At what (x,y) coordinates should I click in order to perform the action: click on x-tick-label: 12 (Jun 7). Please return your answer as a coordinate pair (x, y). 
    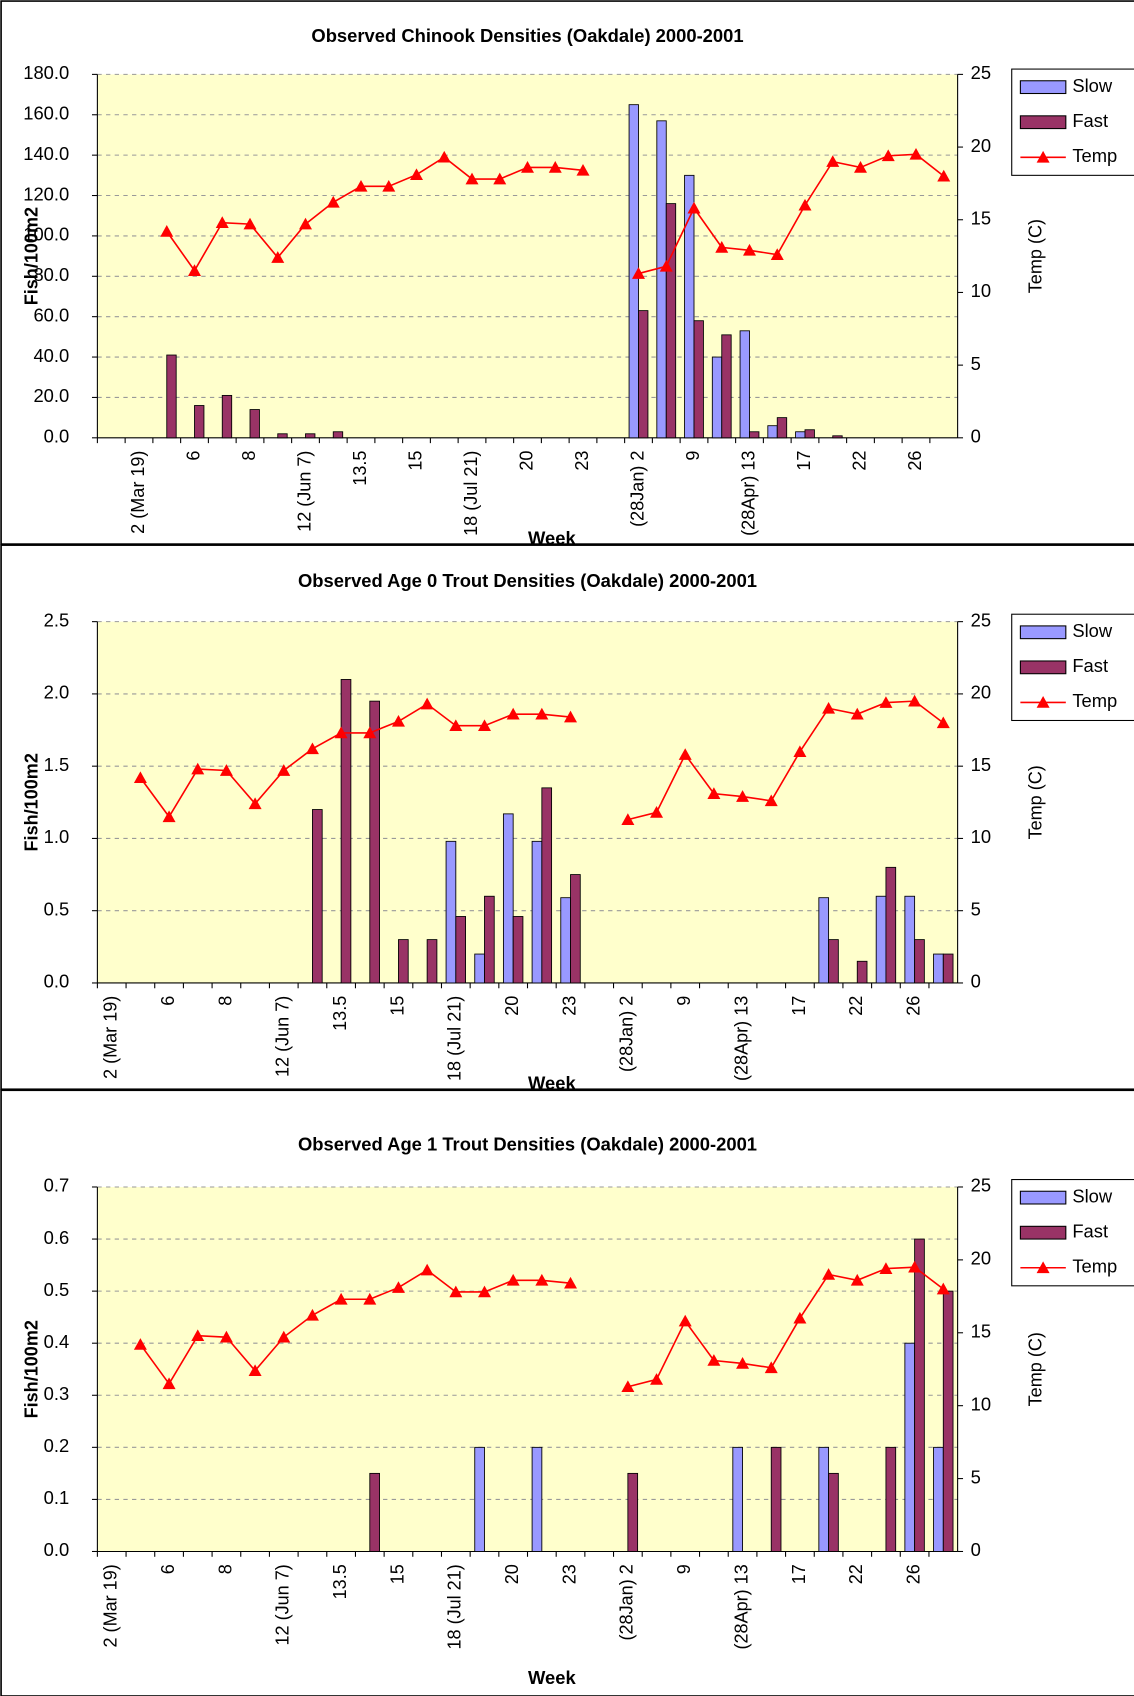
    Looking at the image, I should click on (281, 1604).